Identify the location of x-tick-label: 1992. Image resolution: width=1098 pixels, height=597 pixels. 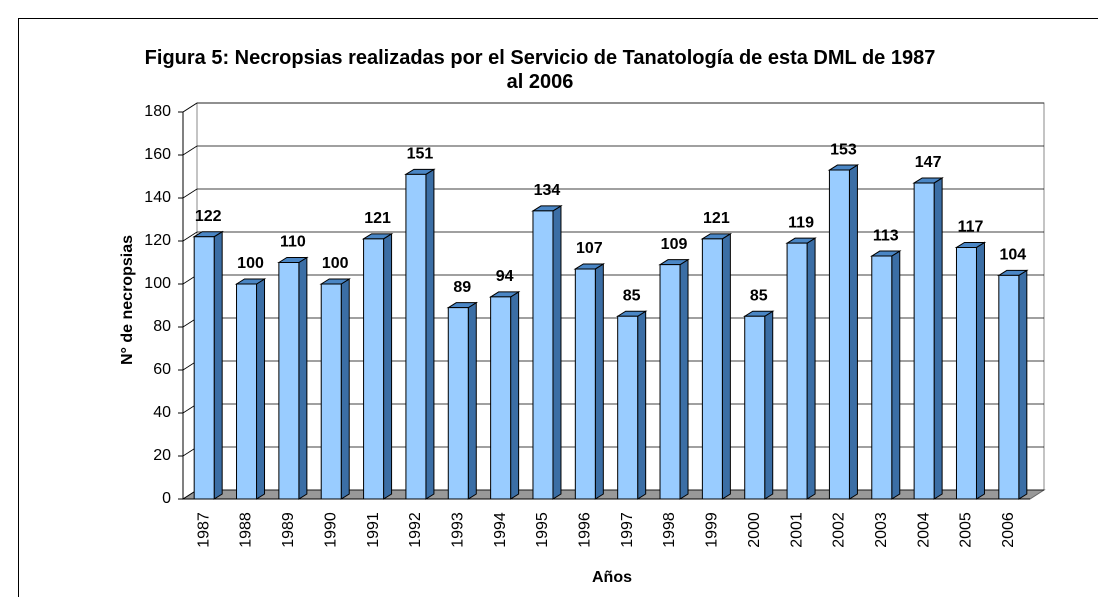
(415, 530).